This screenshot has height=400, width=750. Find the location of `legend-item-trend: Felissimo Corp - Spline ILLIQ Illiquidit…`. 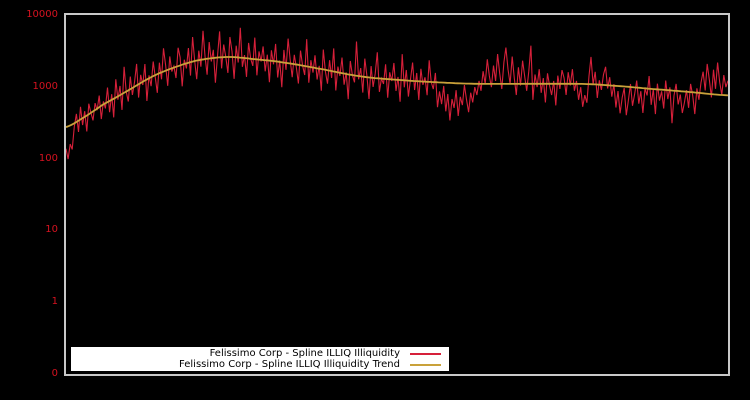

legend-item-trend: Felissimo Corp - Spline ILLIQ Illiquidit… is located at coordinates (260, 364).